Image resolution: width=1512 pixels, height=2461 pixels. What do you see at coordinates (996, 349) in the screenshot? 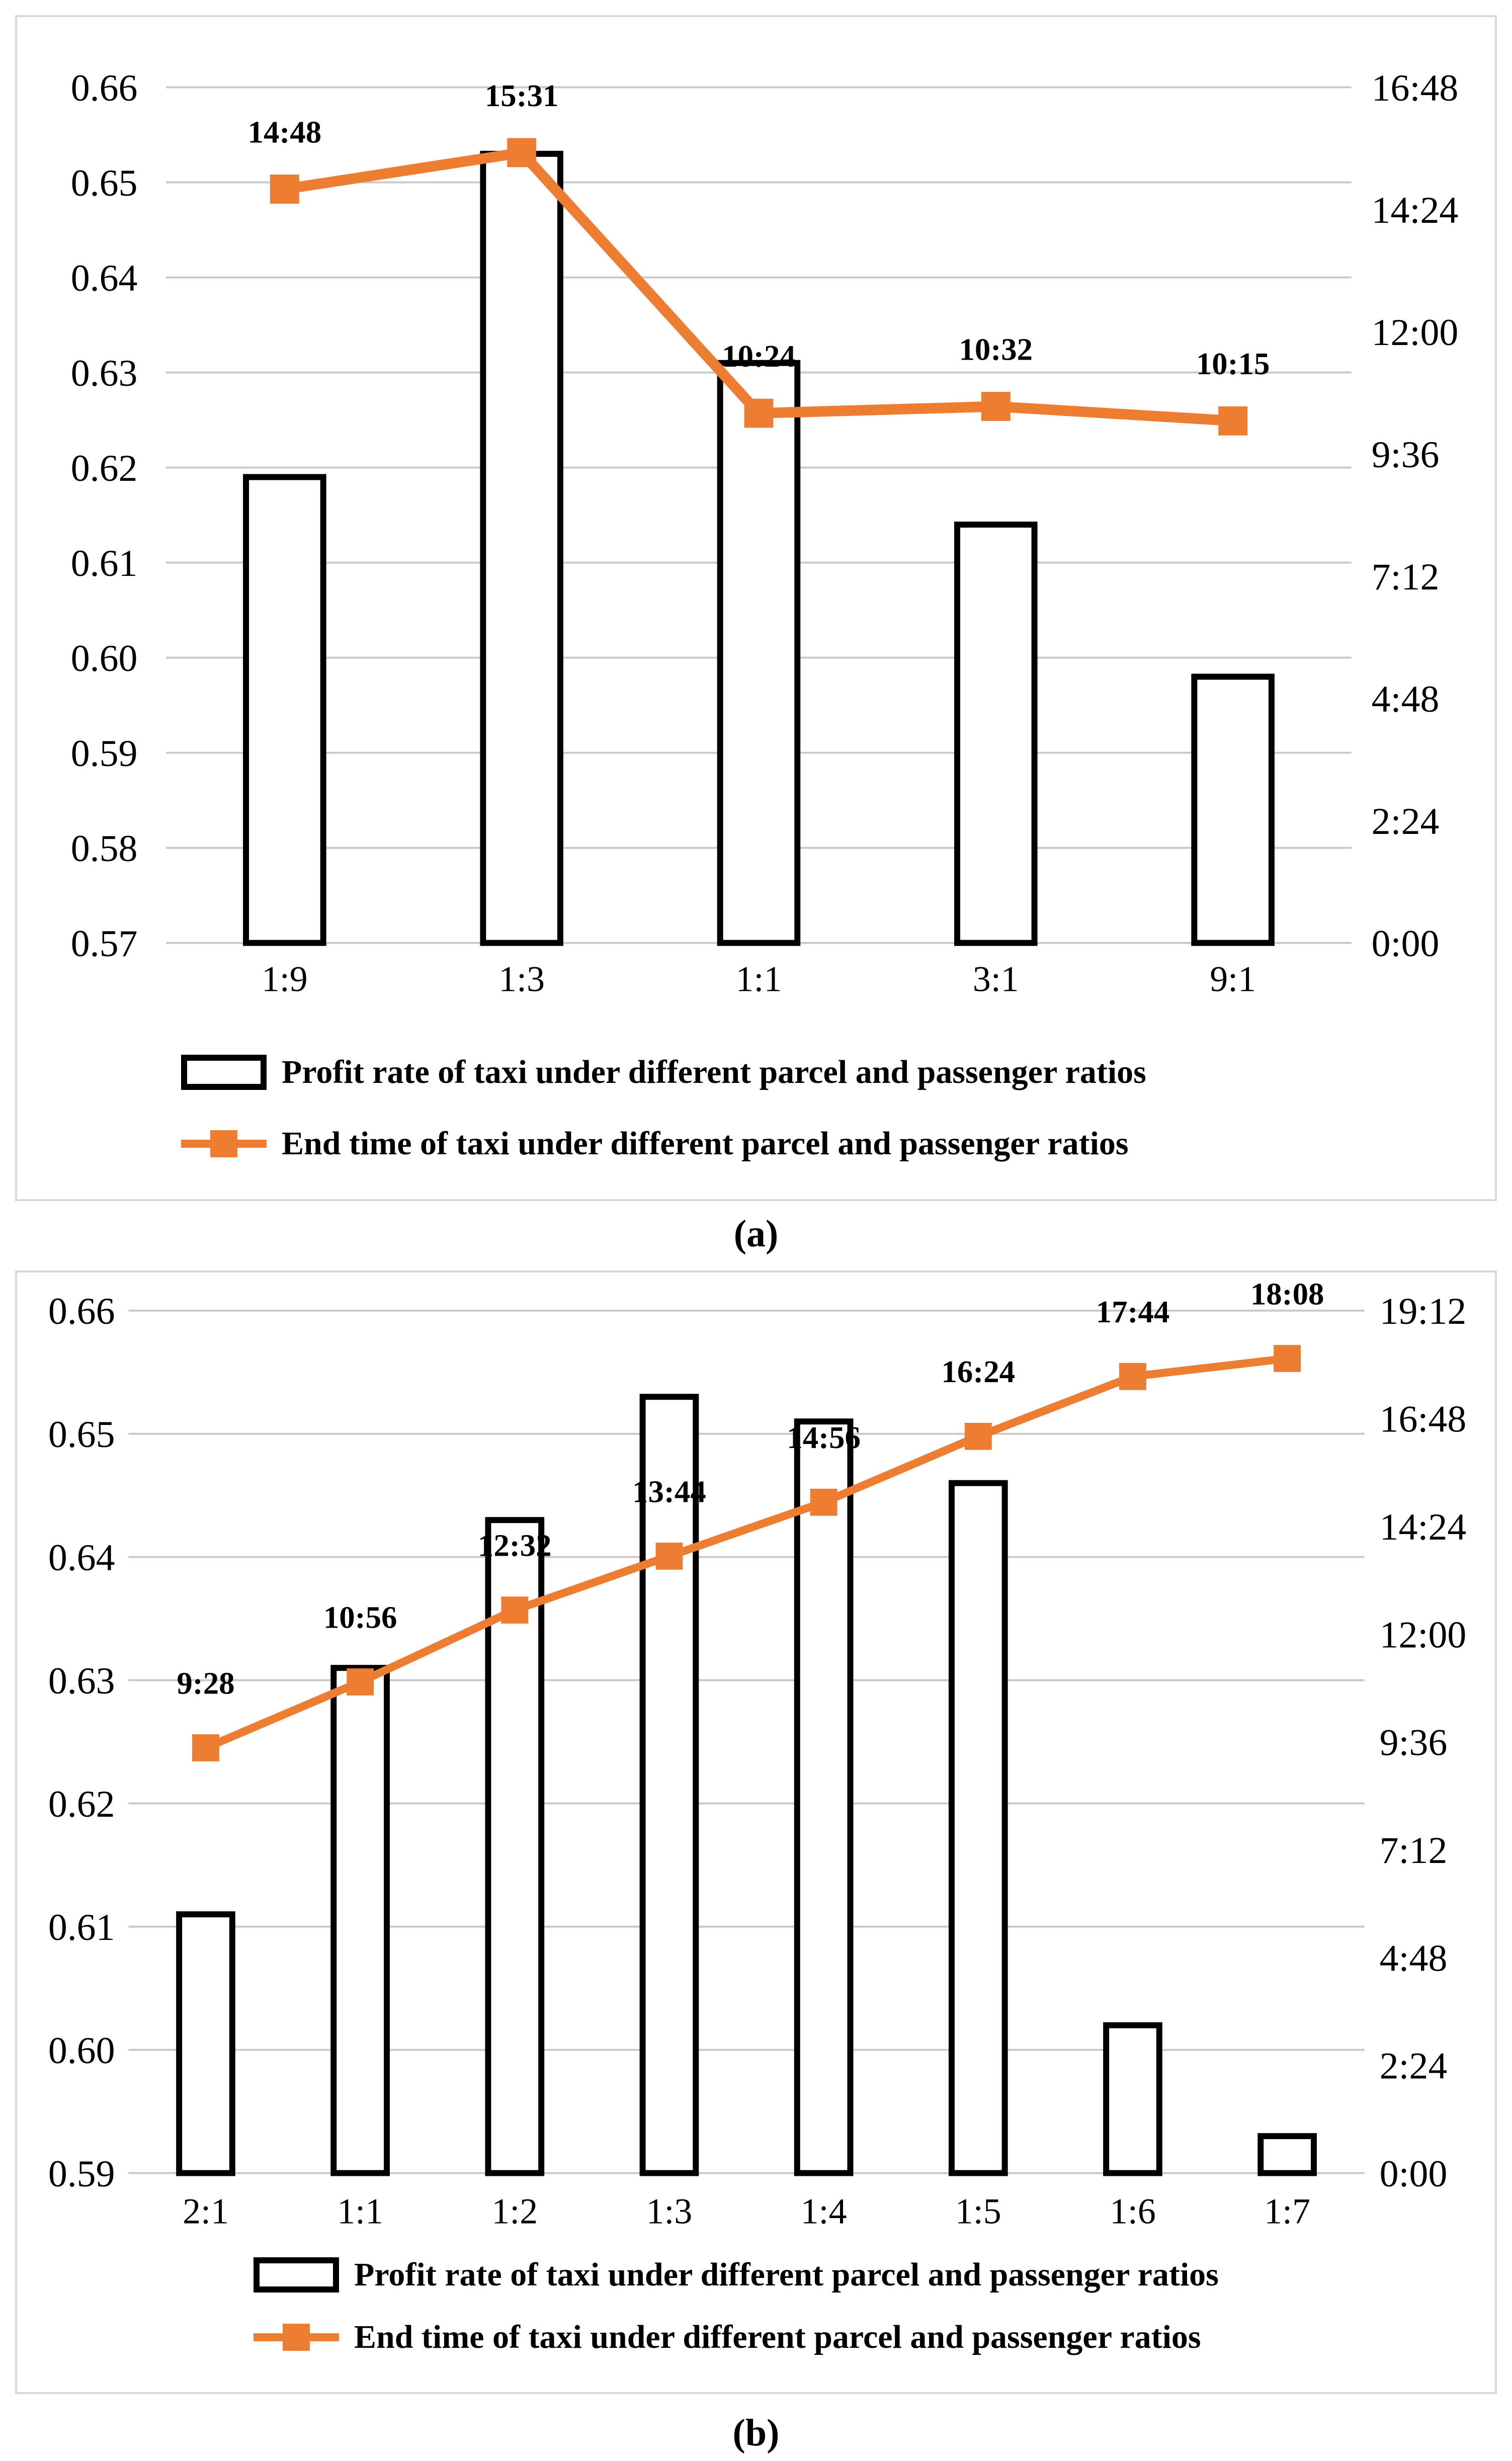
I see `data-label: 10:32` at bounding box center [996, 349].